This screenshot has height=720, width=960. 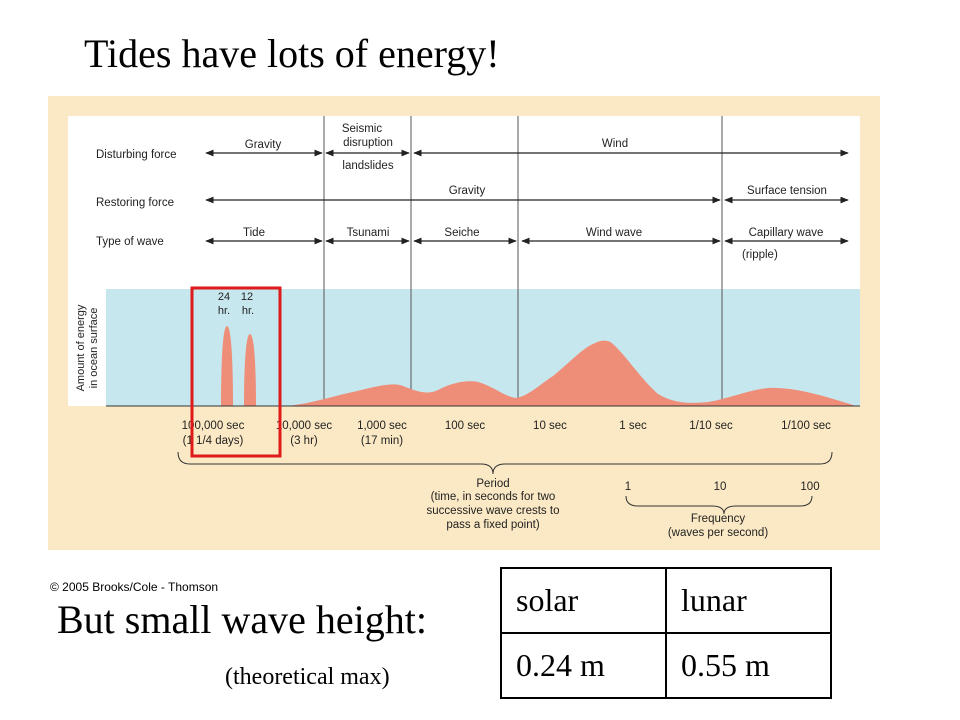 What do you see at coordinates (227, 366) in the screenshot?
I see `tide-peak-24hr` at bounding box center [227, 366].